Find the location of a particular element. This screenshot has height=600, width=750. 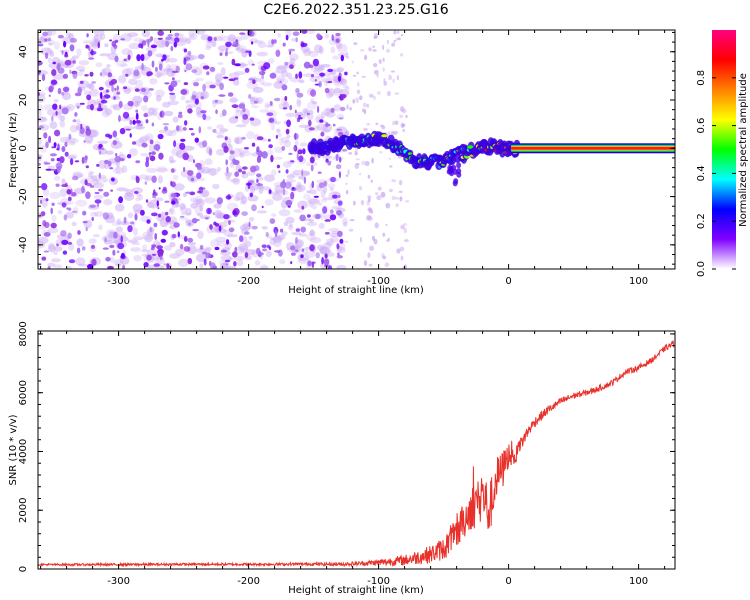

snr-y-tick-label: 2000 is located at coordinates (23, 510).